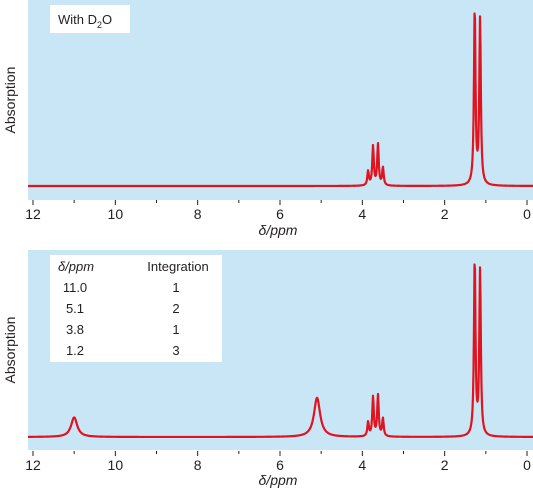  What do you see at coordinates (107, 19) in the screenshot?
I see `top-annotation-tail: O` at bounding box center [107, 19].